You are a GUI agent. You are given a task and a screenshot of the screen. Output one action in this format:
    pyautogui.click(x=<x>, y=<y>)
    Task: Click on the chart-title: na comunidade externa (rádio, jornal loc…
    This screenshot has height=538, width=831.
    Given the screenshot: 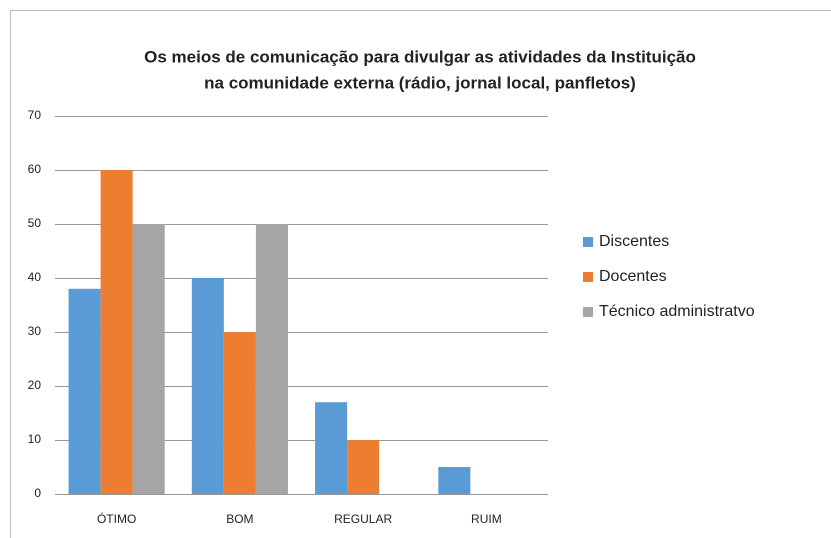 What is the action you would take?
    pyautogui.click(x=420, y=82)
    